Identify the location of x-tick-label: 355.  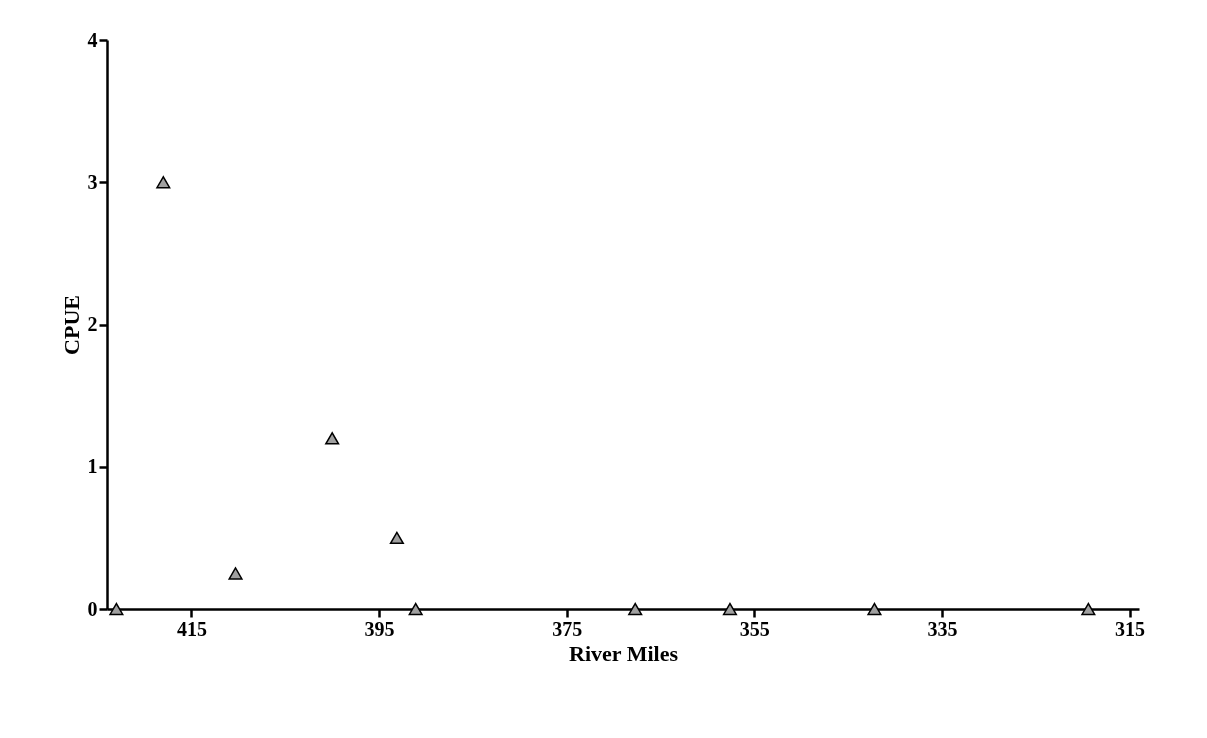
(754, 628).